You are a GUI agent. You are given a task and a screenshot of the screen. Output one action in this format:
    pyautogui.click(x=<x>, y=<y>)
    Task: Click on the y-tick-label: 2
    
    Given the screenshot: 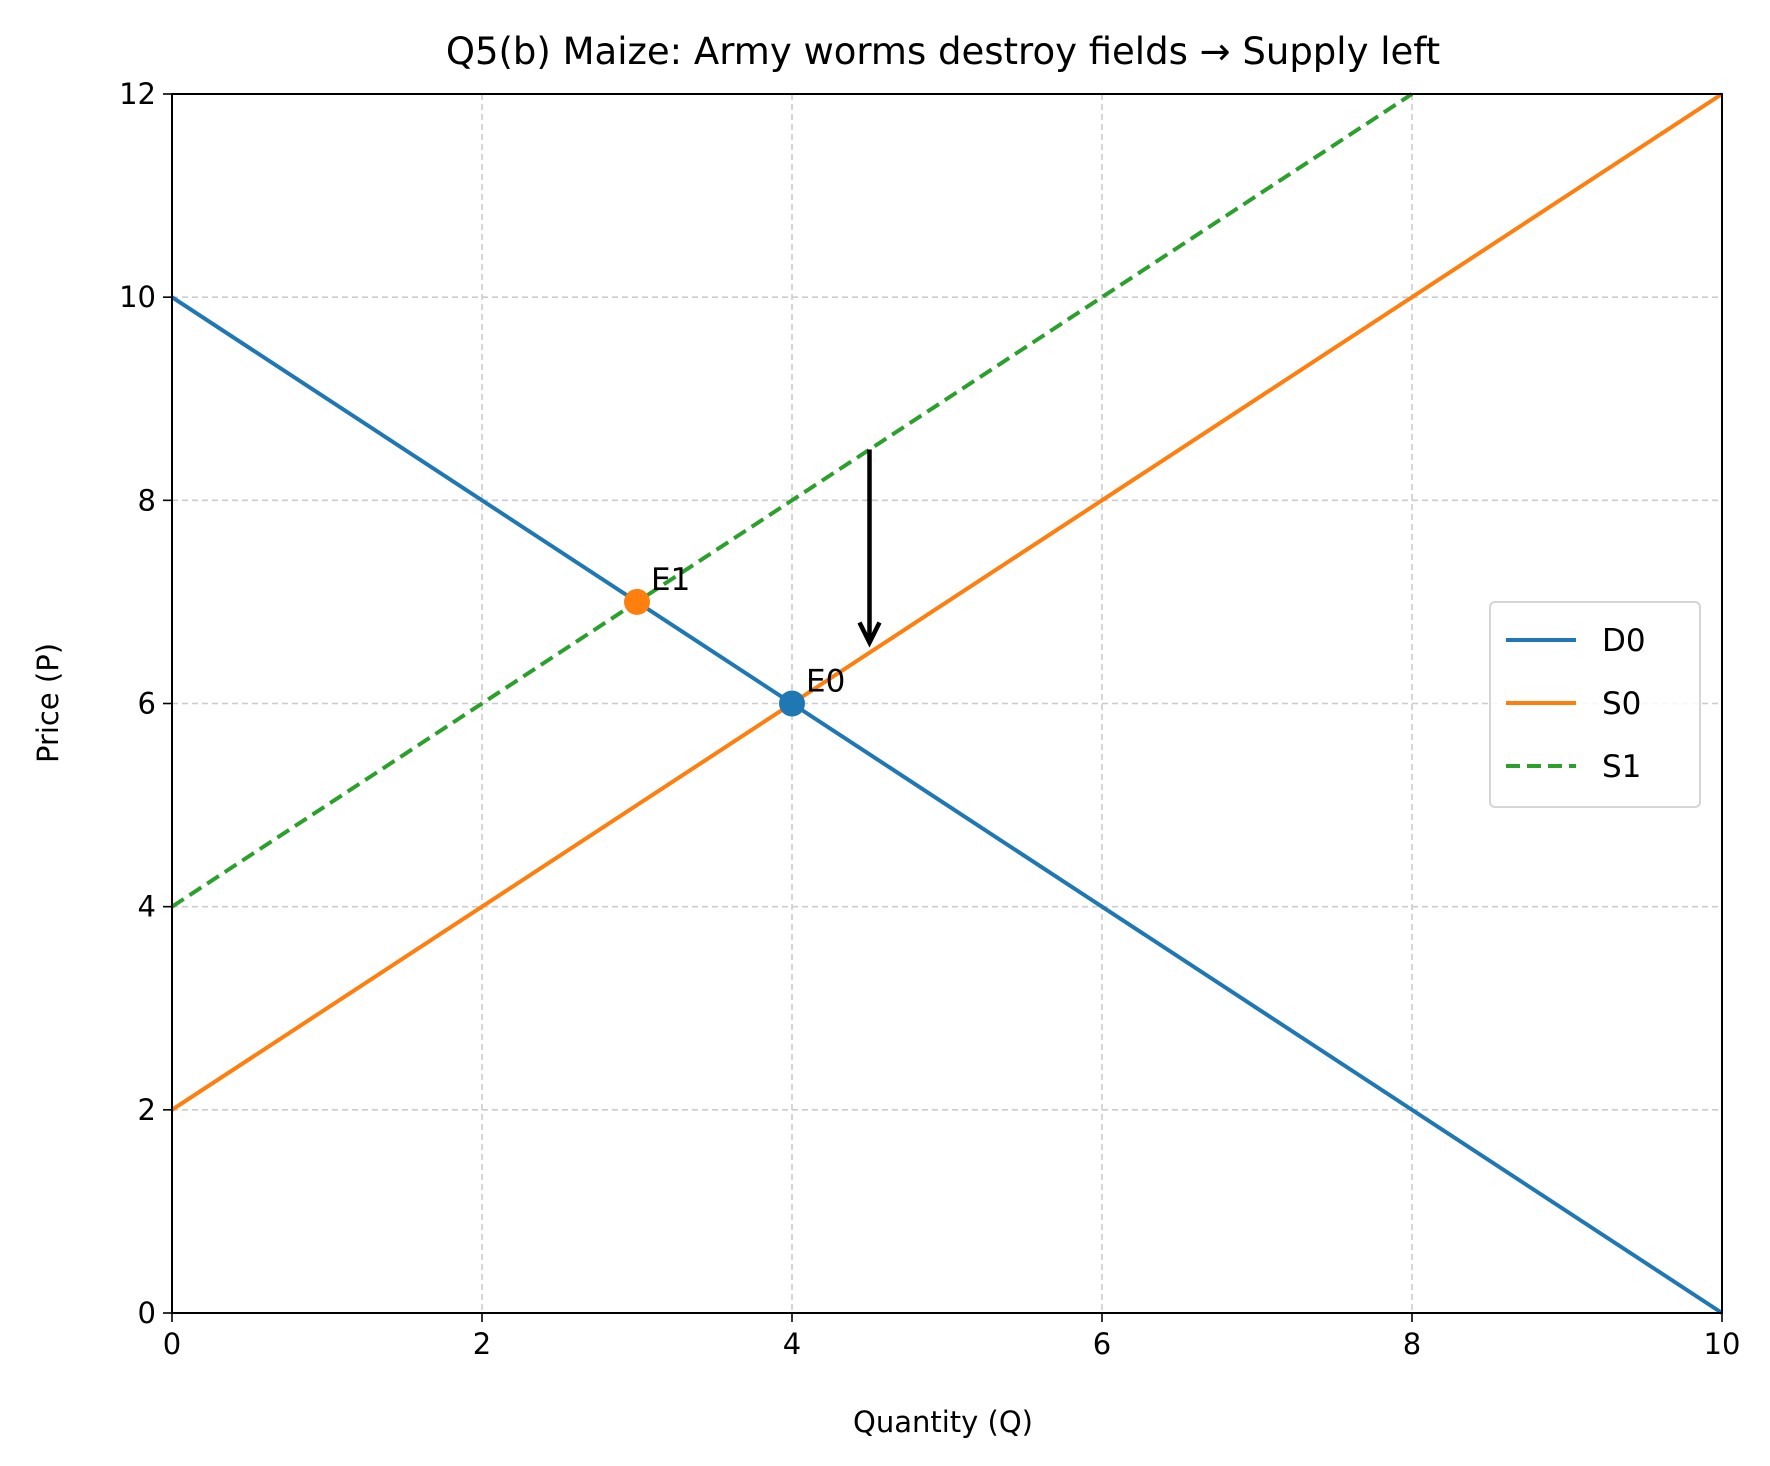 What is the action you would take?
    pyautogui.click(x=147, y=1110)
    